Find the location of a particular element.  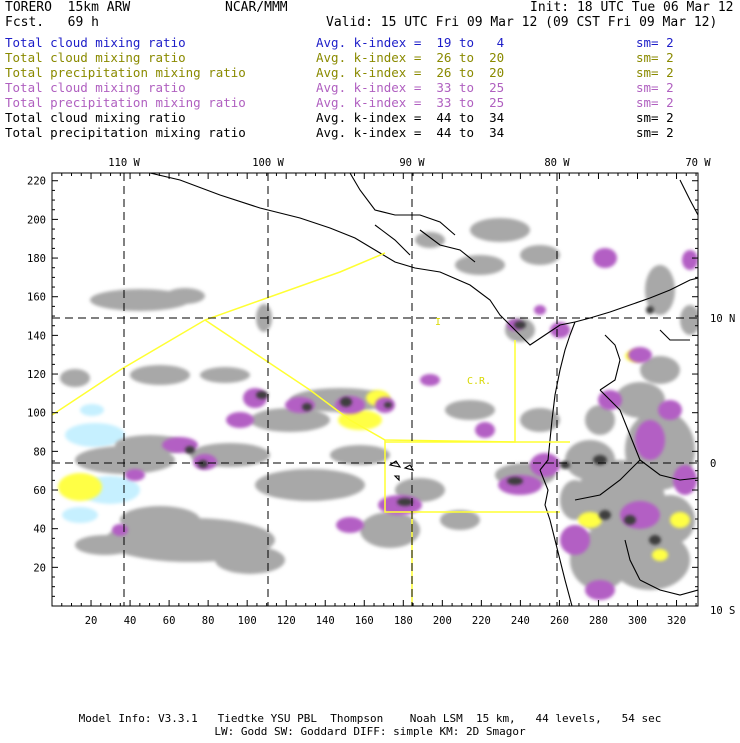

x-tick-label-220: 220 is located at coordinates (481, 621).